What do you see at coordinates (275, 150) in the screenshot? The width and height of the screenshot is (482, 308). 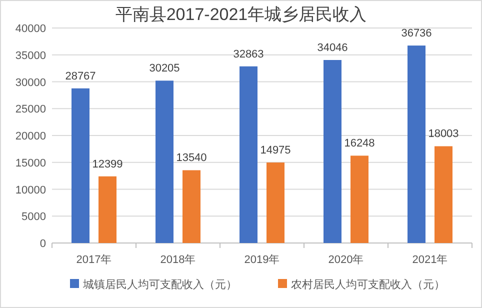 I see `data-label: 14975` at bounding box center [275, 150].